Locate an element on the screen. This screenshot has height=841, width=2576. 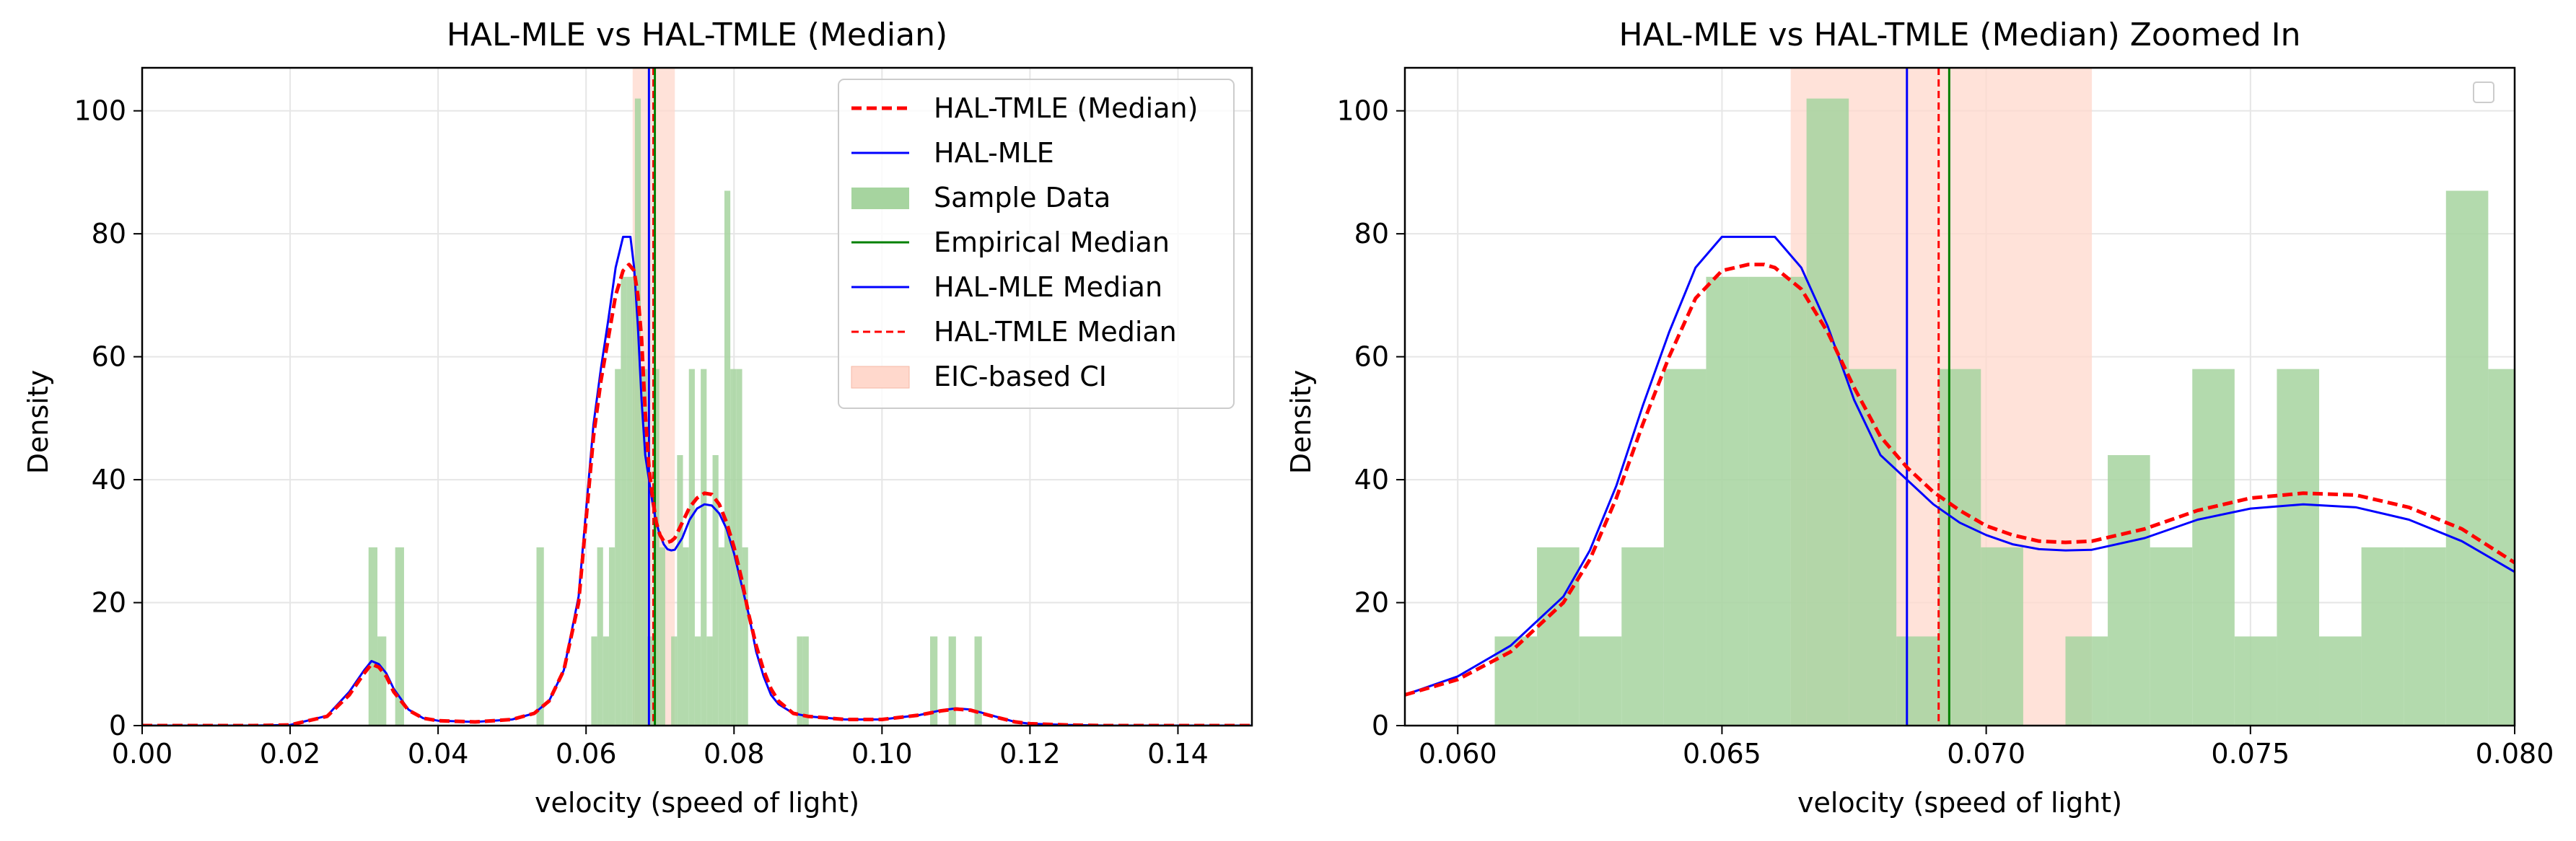
x-tick-label: 0.08 is located at coordinates (734, 754).